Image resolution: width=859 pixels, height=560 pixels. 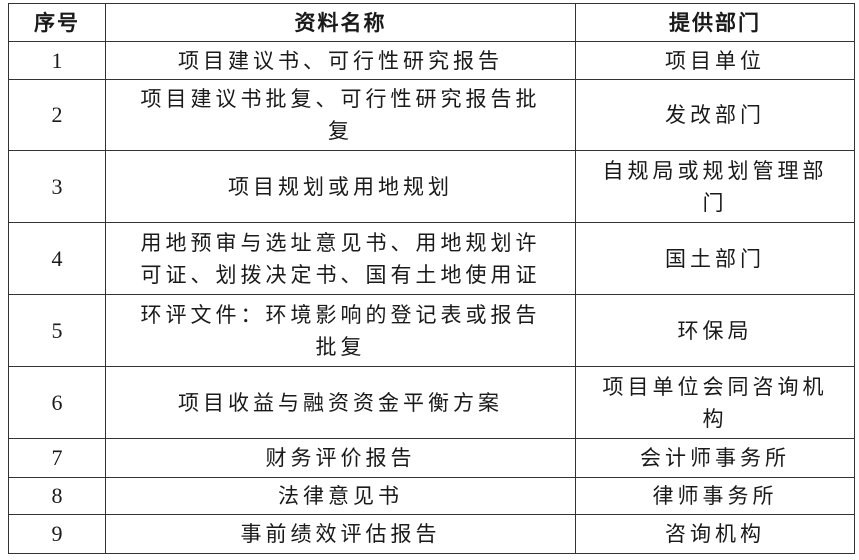 I want to click on table-row: 7 财务评价报告 会计师事务所, so click(x=431, y=458).